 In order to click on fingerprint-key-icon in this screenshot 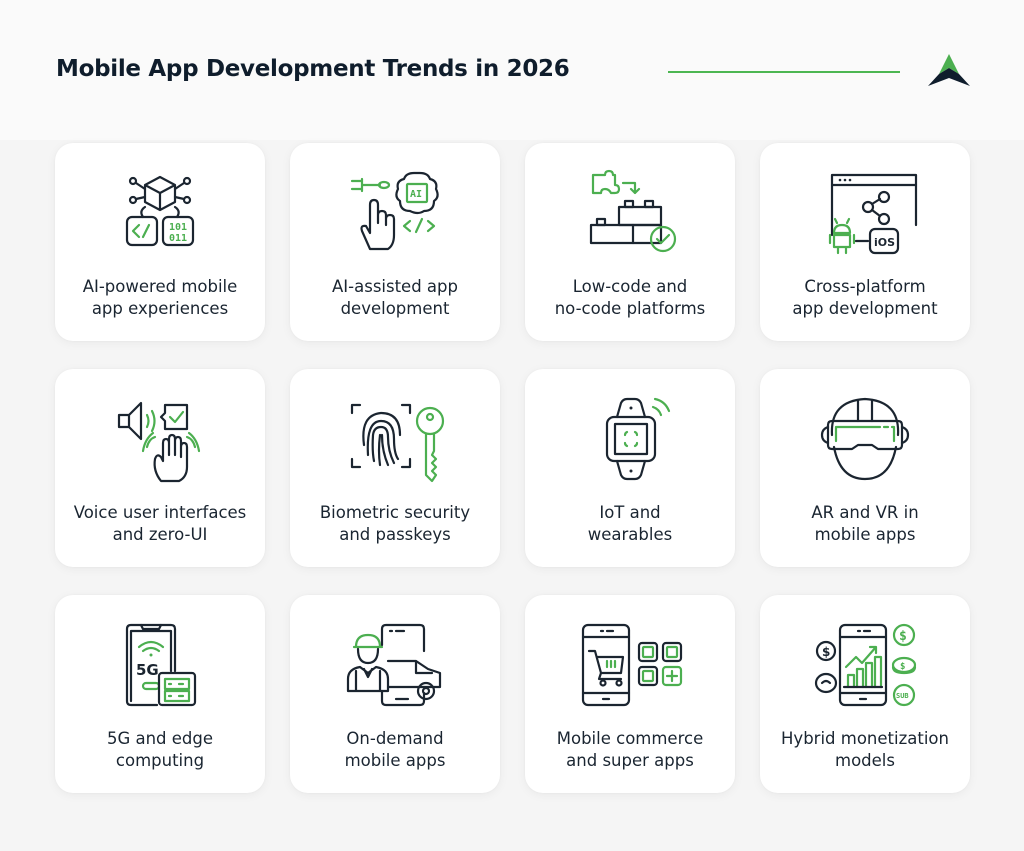, I will do `click(395, 440)`.